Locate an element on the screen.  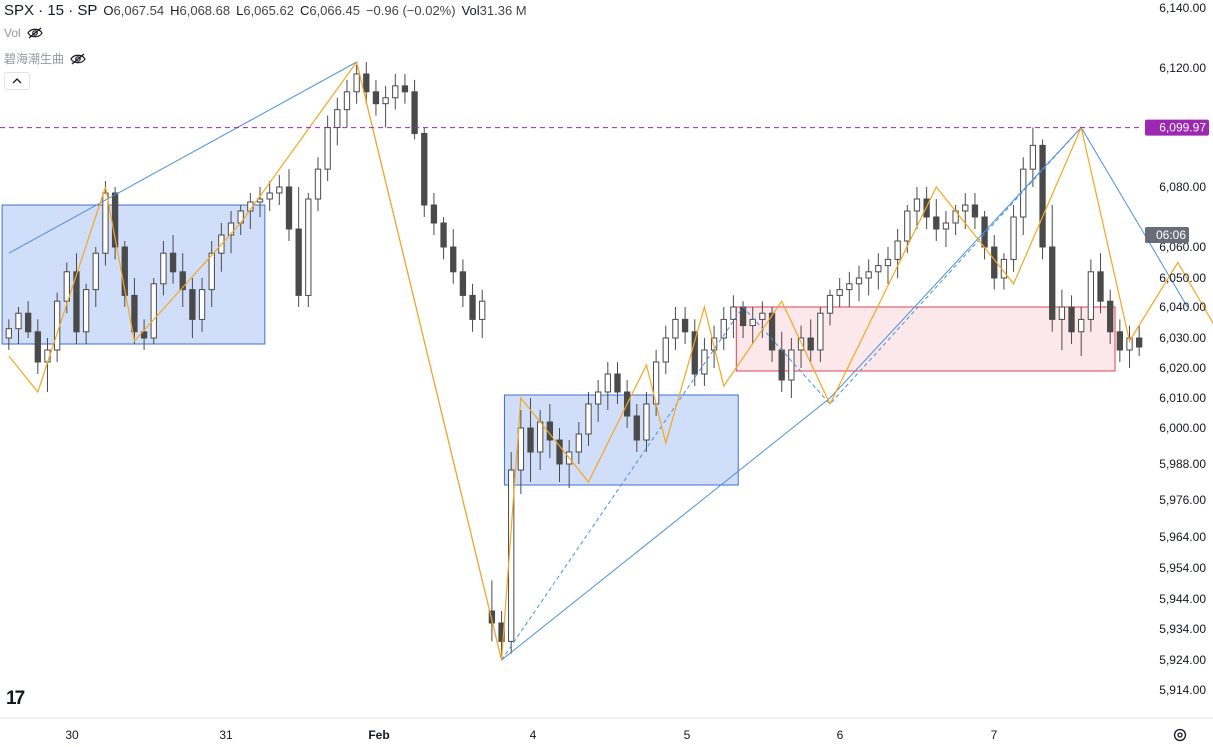
collapse-indicators-button is located at coordinates (17, 81).